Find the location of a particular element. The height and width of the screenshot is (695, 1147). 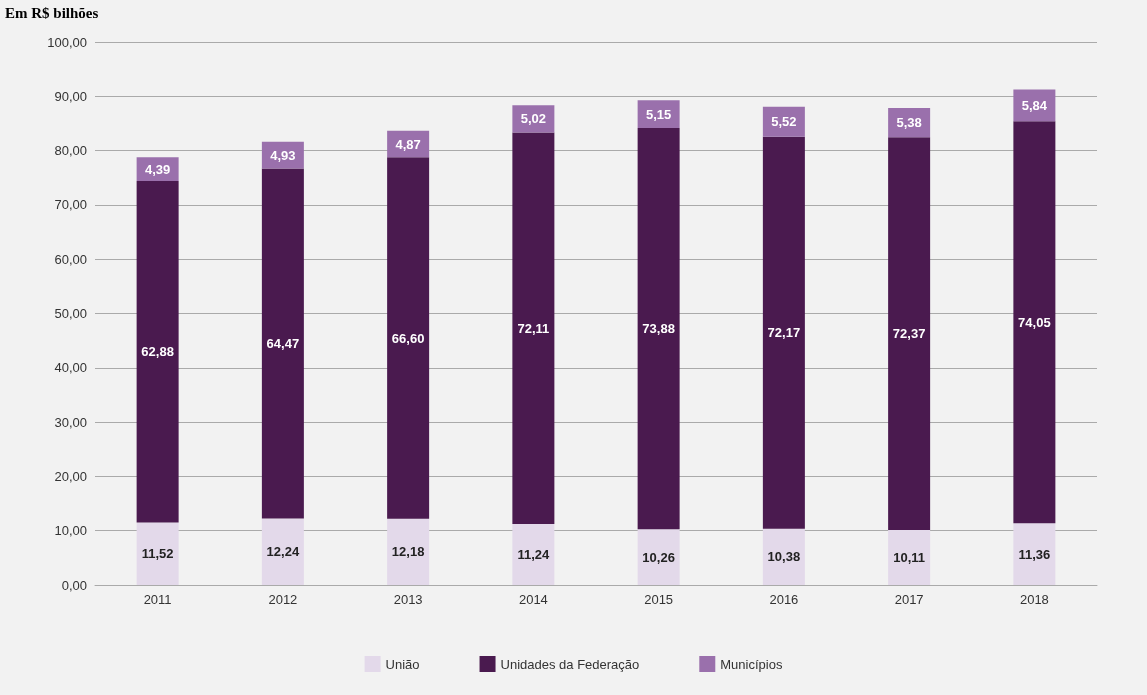

data-label: 5,52 is located at coordinates (784, 122).